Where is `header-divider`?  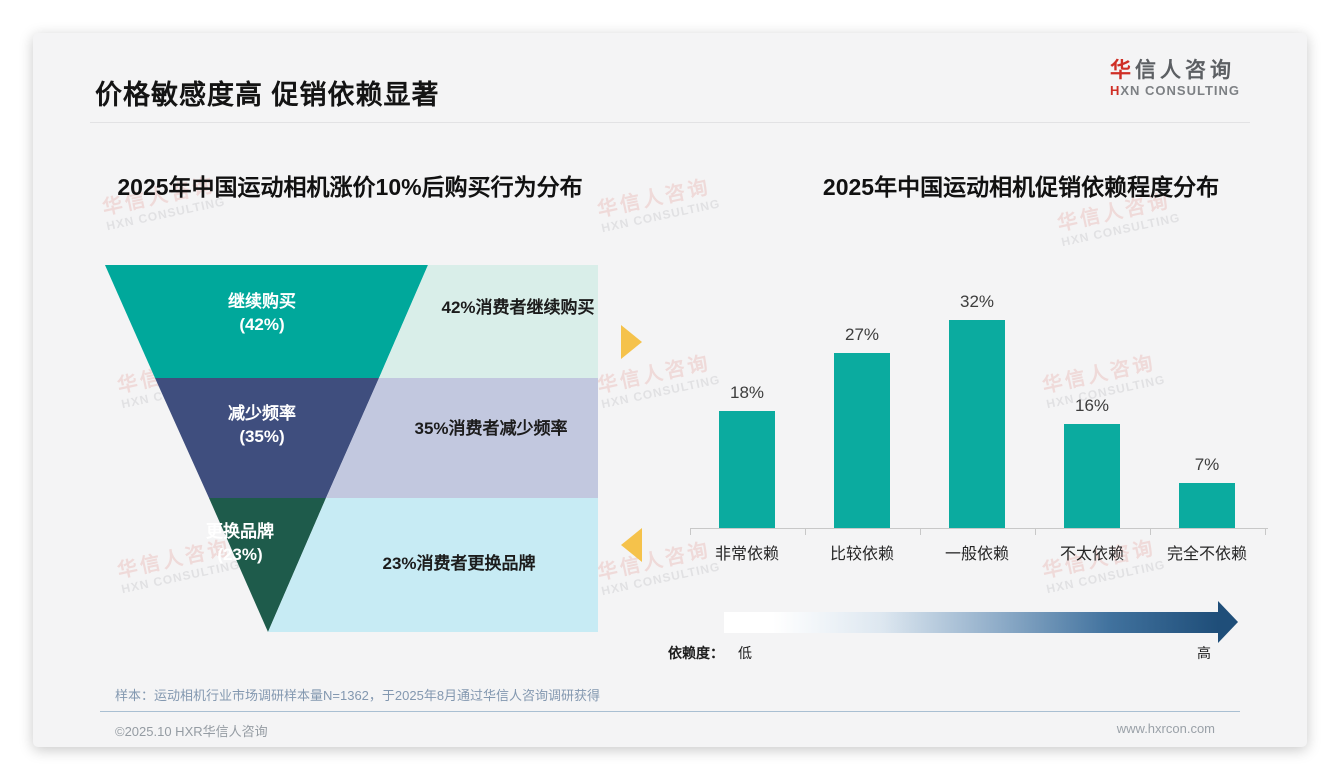
header-divider is located at coordinates (670, 122).